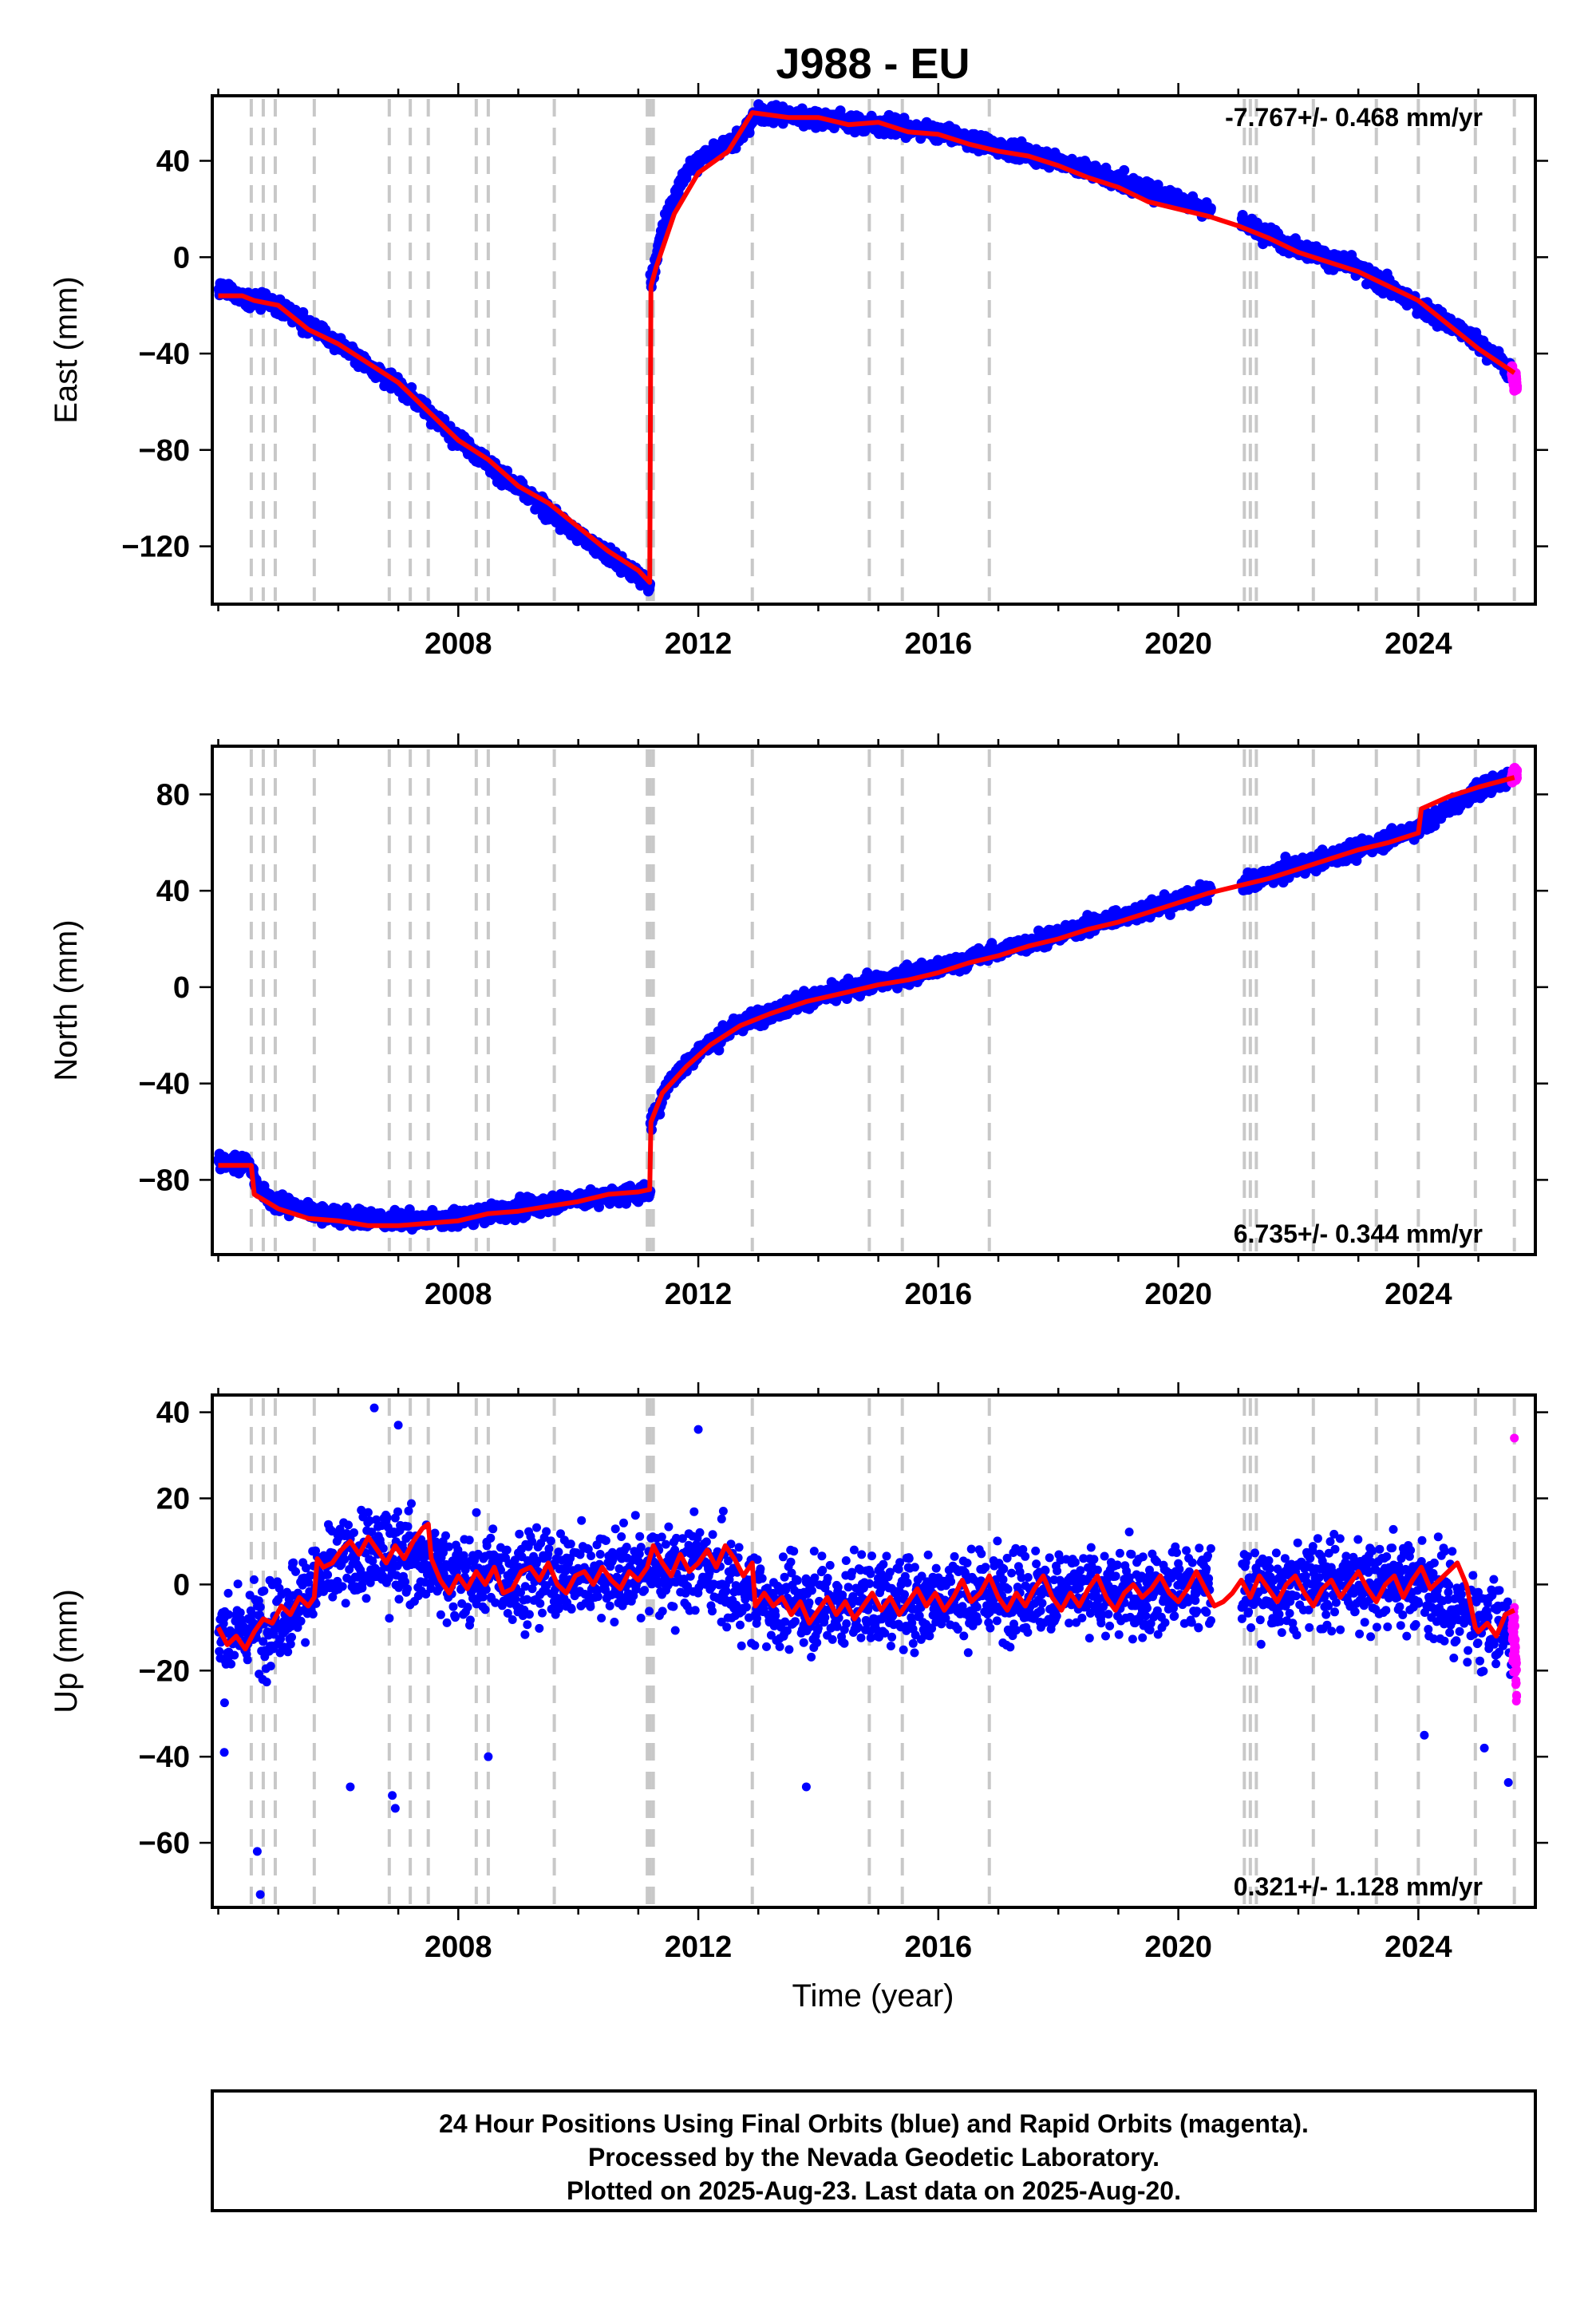 This screenshot has width=1596, height=2316. Describe the element at coordinates (66, 349) in the screenshot. I see `y-axis-label: East (mm)` at that location.